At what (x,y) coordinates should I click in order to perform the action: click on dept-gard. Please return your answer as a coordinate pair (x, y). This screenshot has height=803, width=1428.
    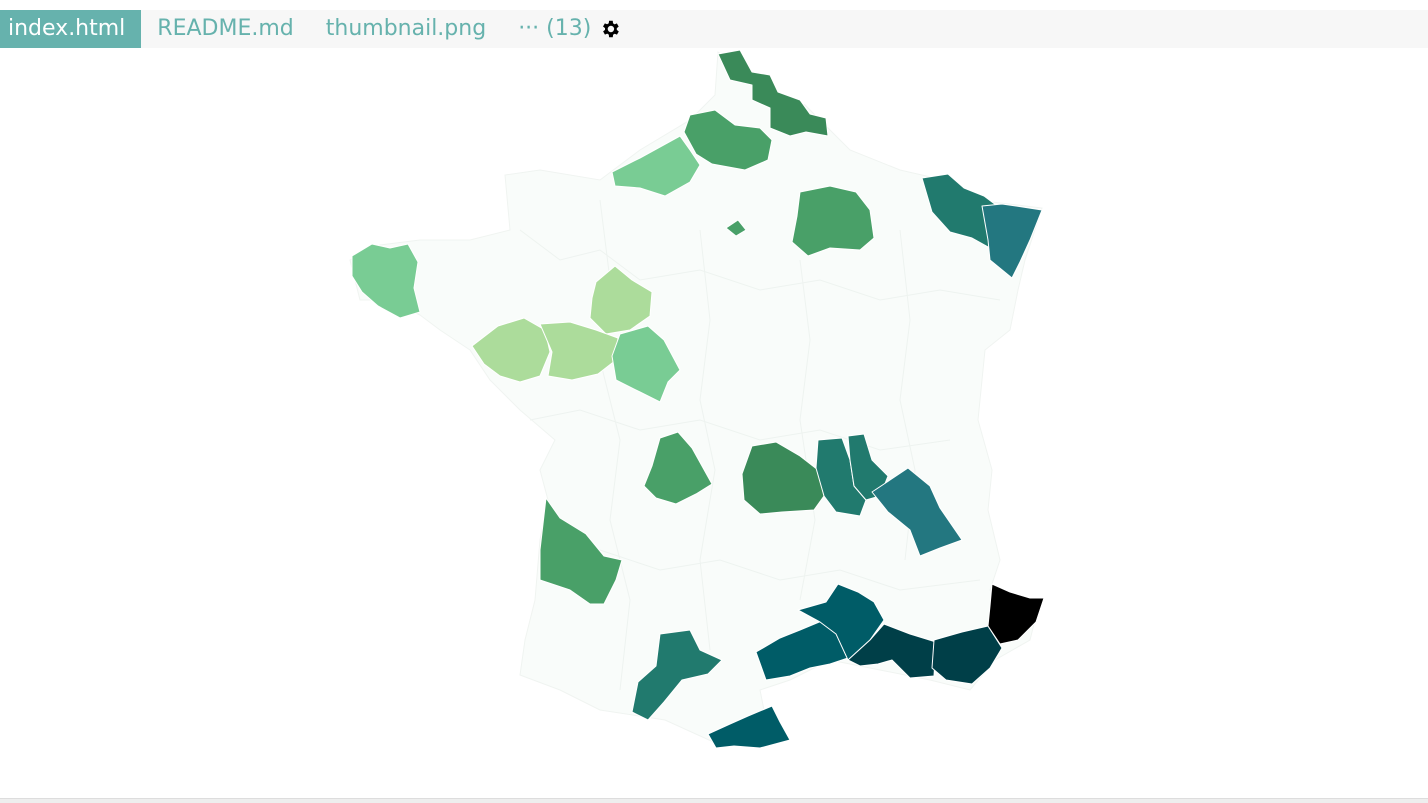
    Looking at the image, I should click on (841, 622).